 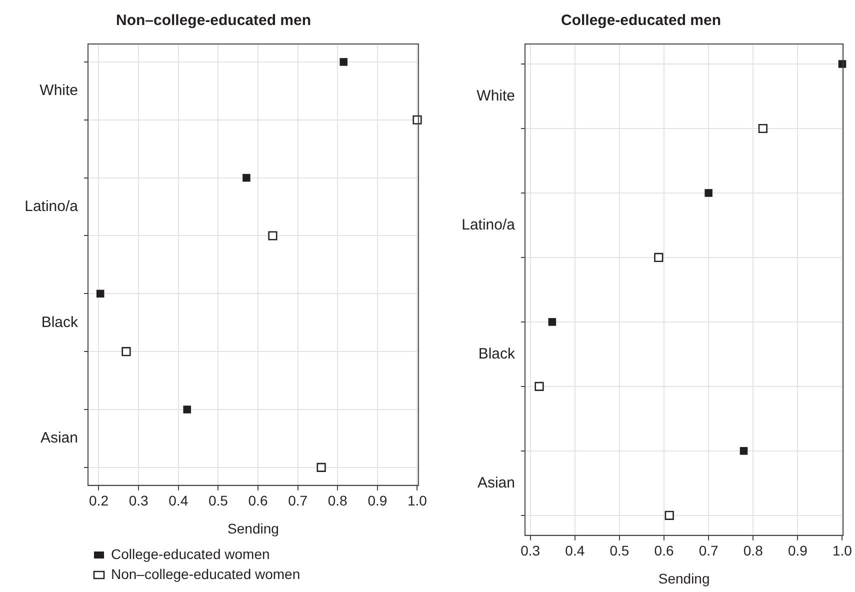 I want to click on chart-title: College-educated men, so click(x=641, y=21).